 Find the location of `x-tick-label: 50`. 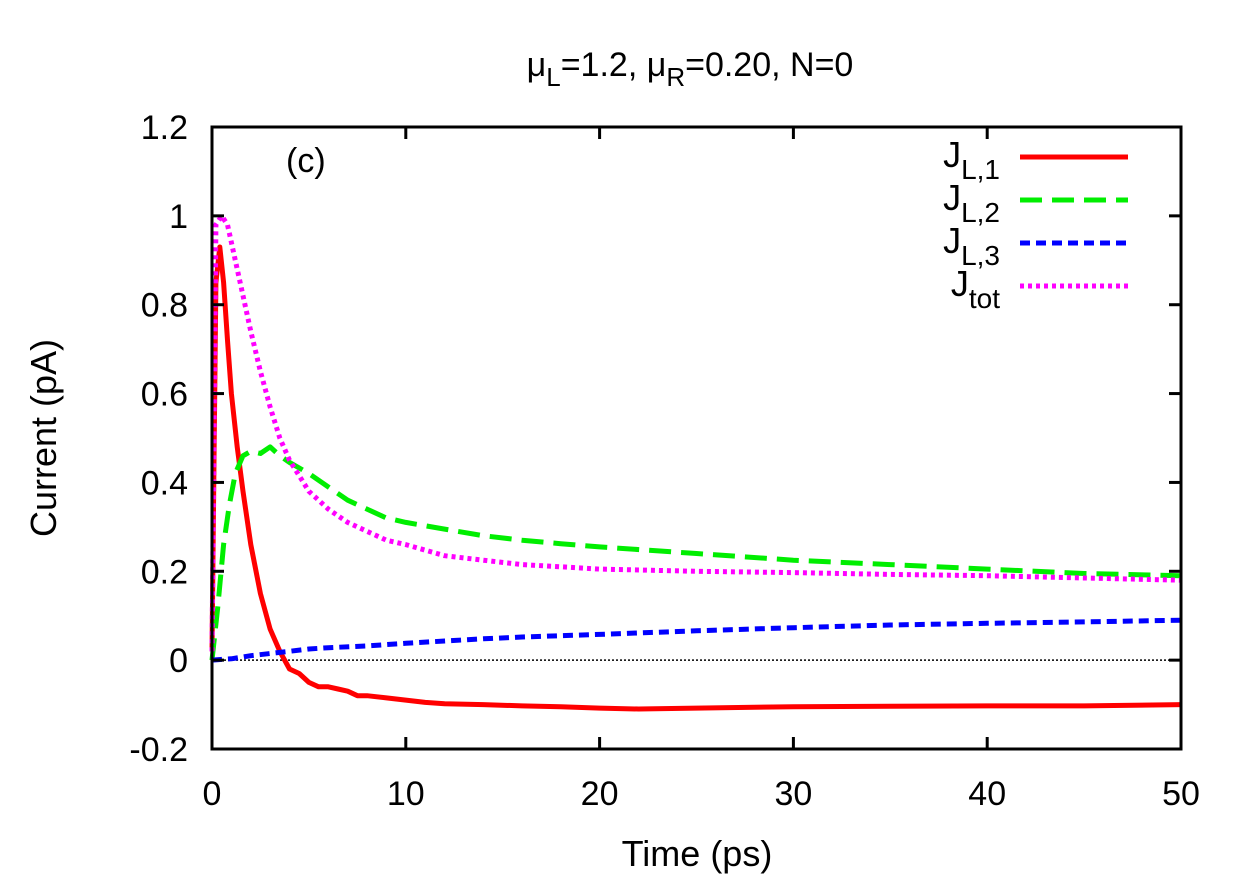

x-tick-label: 50 is located at coordinates (1181, 794).